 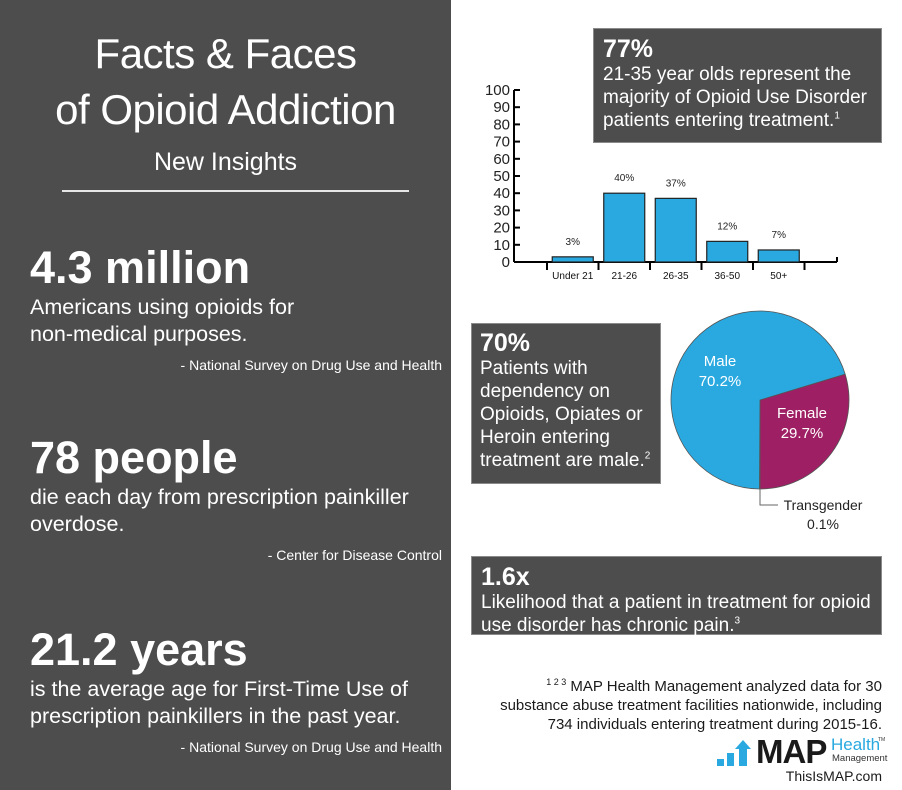 What do you see at coordinates (647, 456) in the screenshot?
I see `footnote-ref: 2` at bounding box center [647, 456].